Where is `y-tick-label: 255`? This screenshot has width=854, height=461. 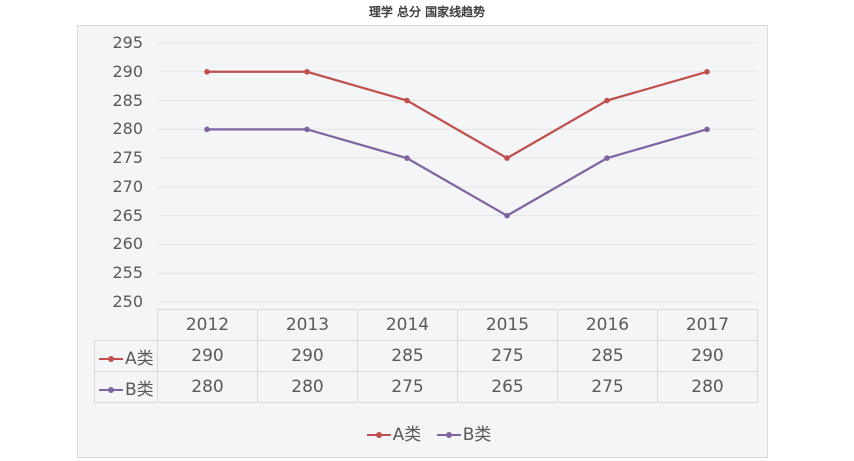
y-tick-label: 255 is located at coordinates (127, 273).